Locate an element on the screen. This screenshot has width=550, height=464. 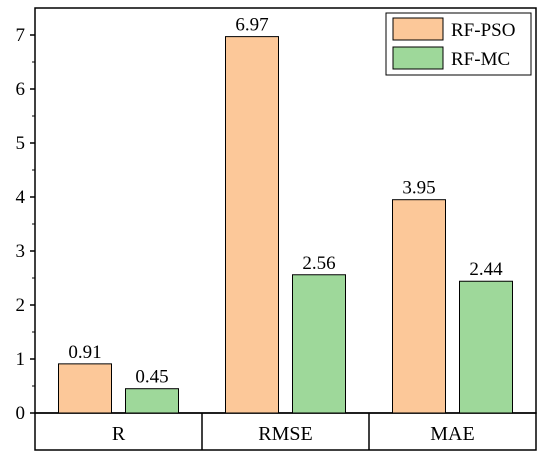
category-axis-frame is located at coordinates (285, 431).